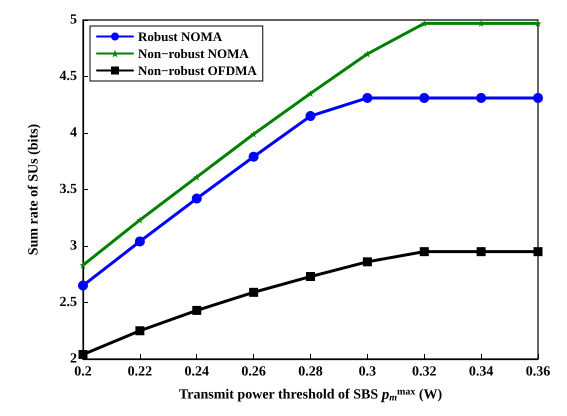 The width and height of the screenshot is (567, 416). I want to click on y-tick-label: 3.5, so click(68, 189).